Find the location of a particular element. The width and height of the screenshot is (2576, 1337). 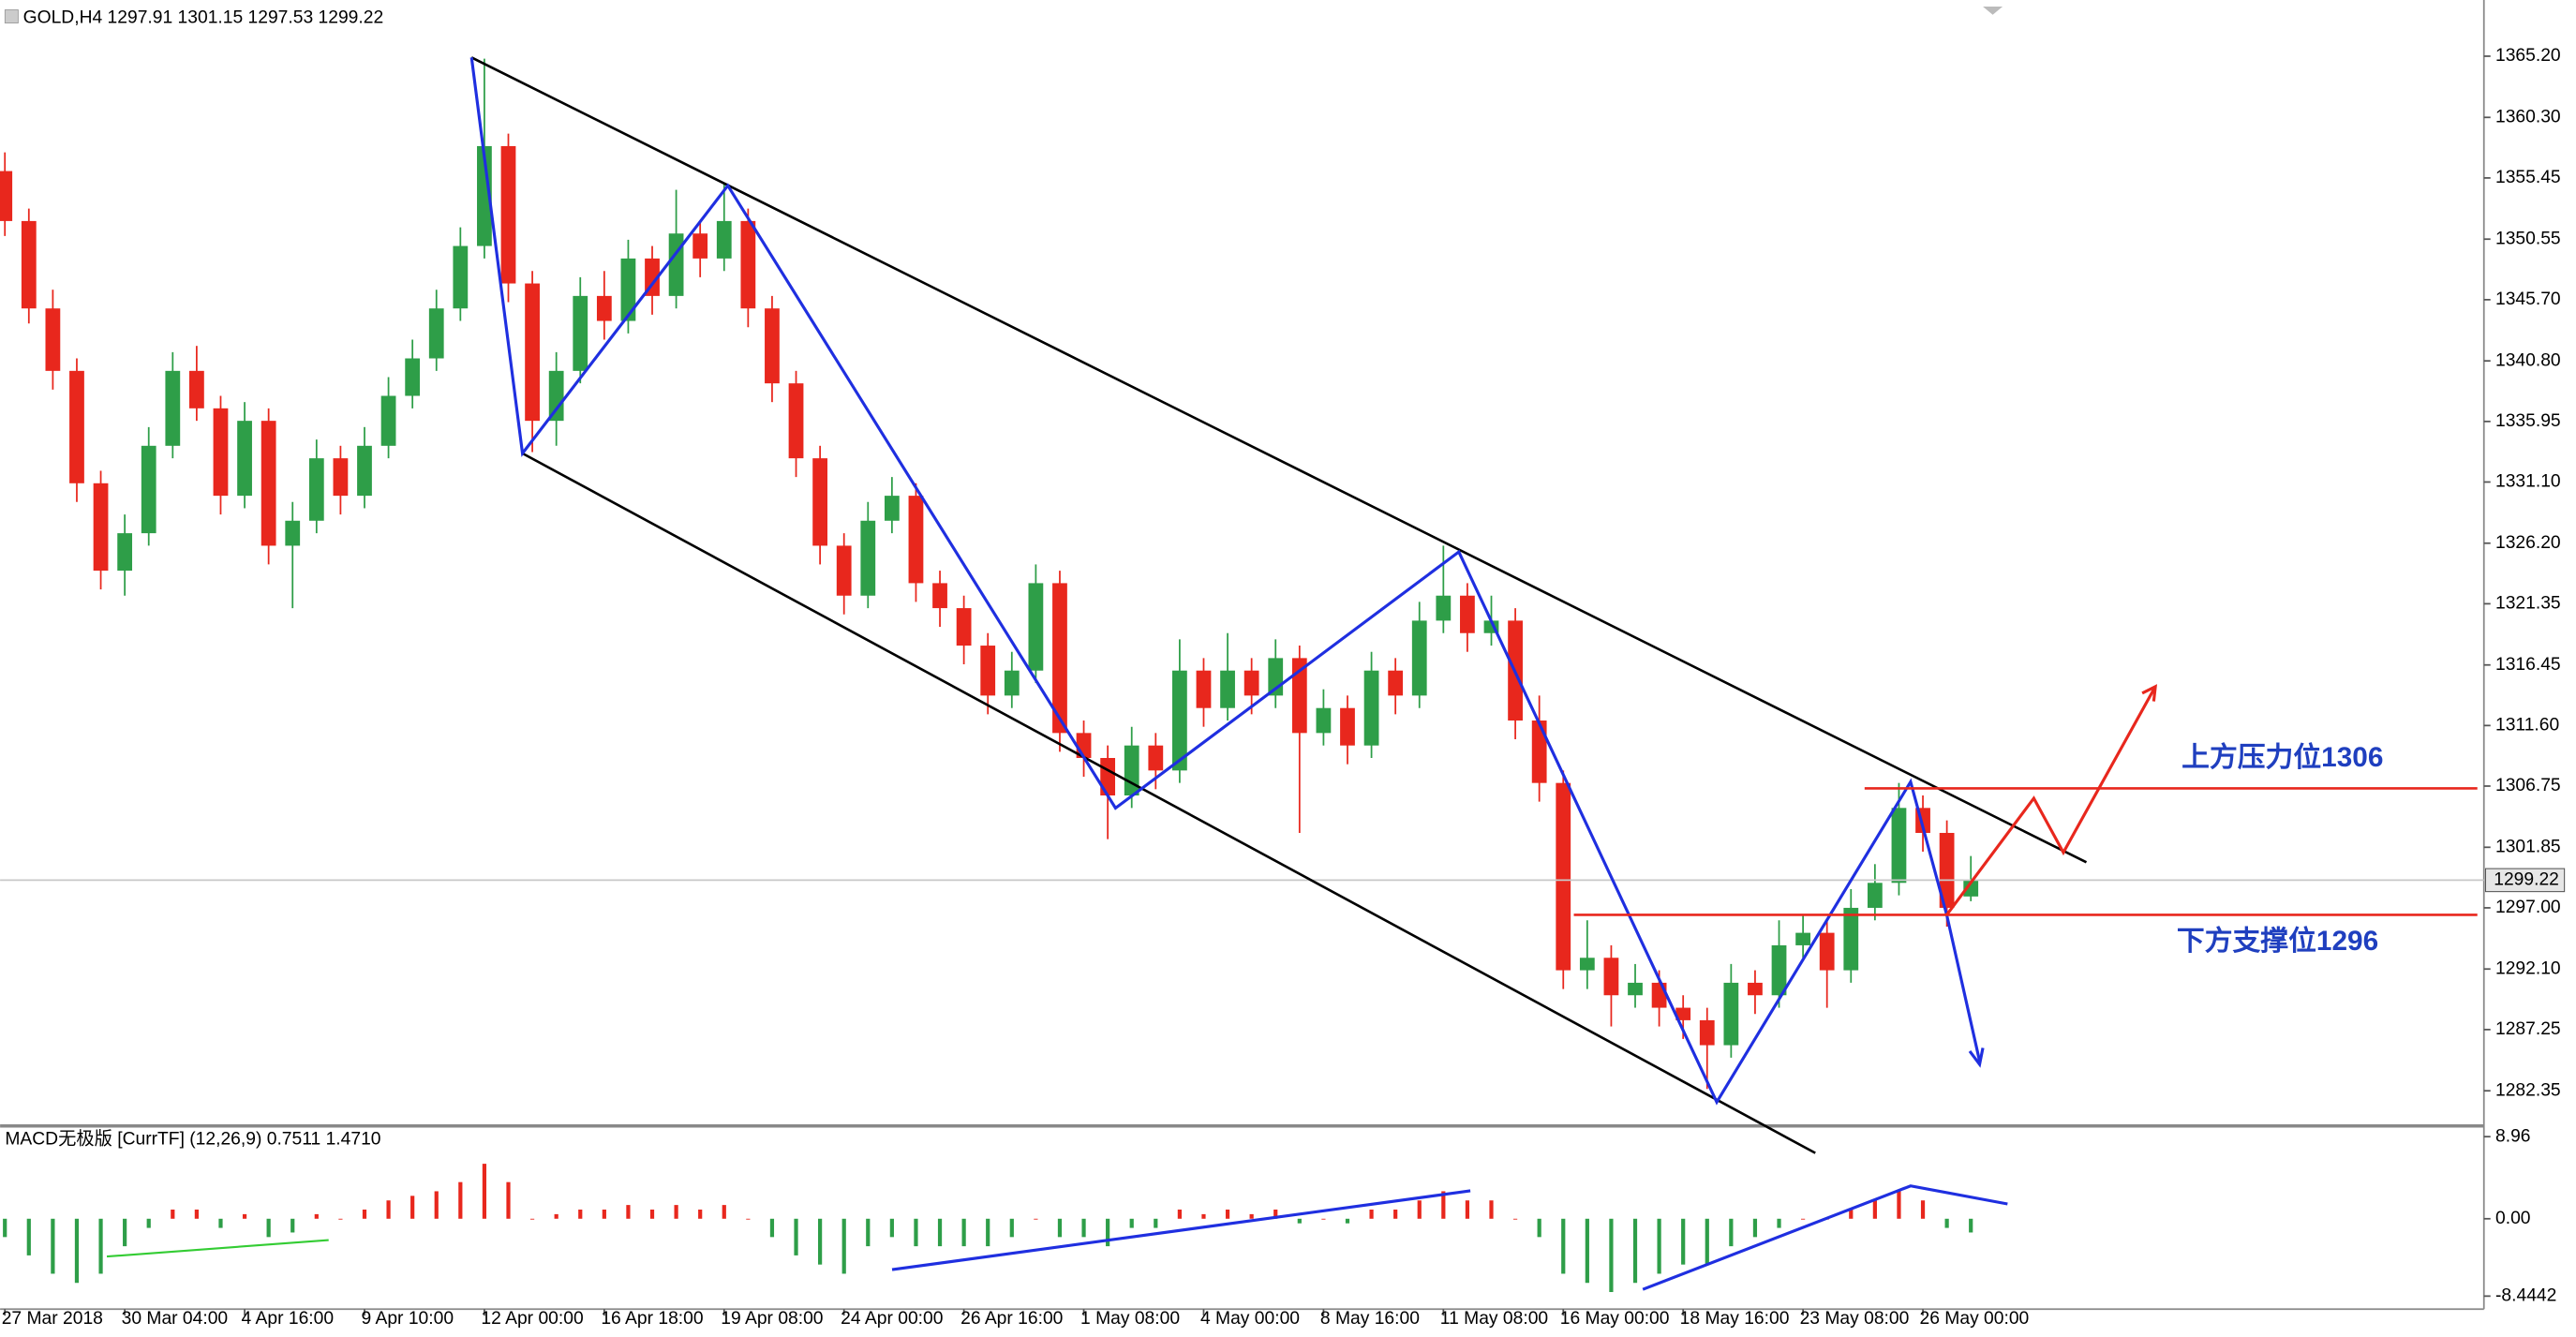

indicator-header: MACD无极版 [CurrTF] (12,26,9) 0.7511 1.4710 is located at coordinates (192, 1139).